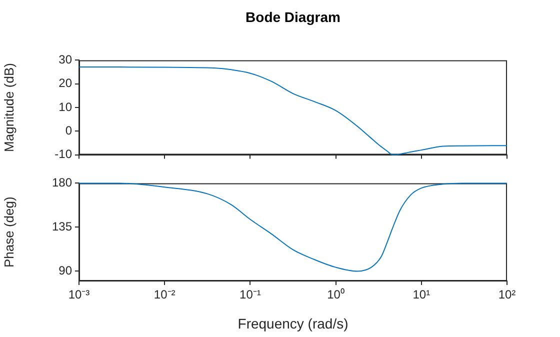  Describe the element at coordinates (62, 227) in the screenshot. I see `y-tick-label: 135` at that location.